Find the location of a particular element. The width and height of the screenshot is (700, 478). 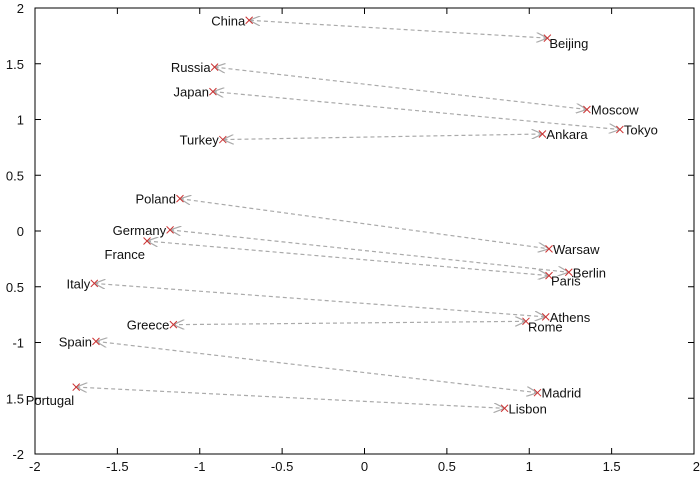

point-spain: Spain is located at coordinates (79, 341).